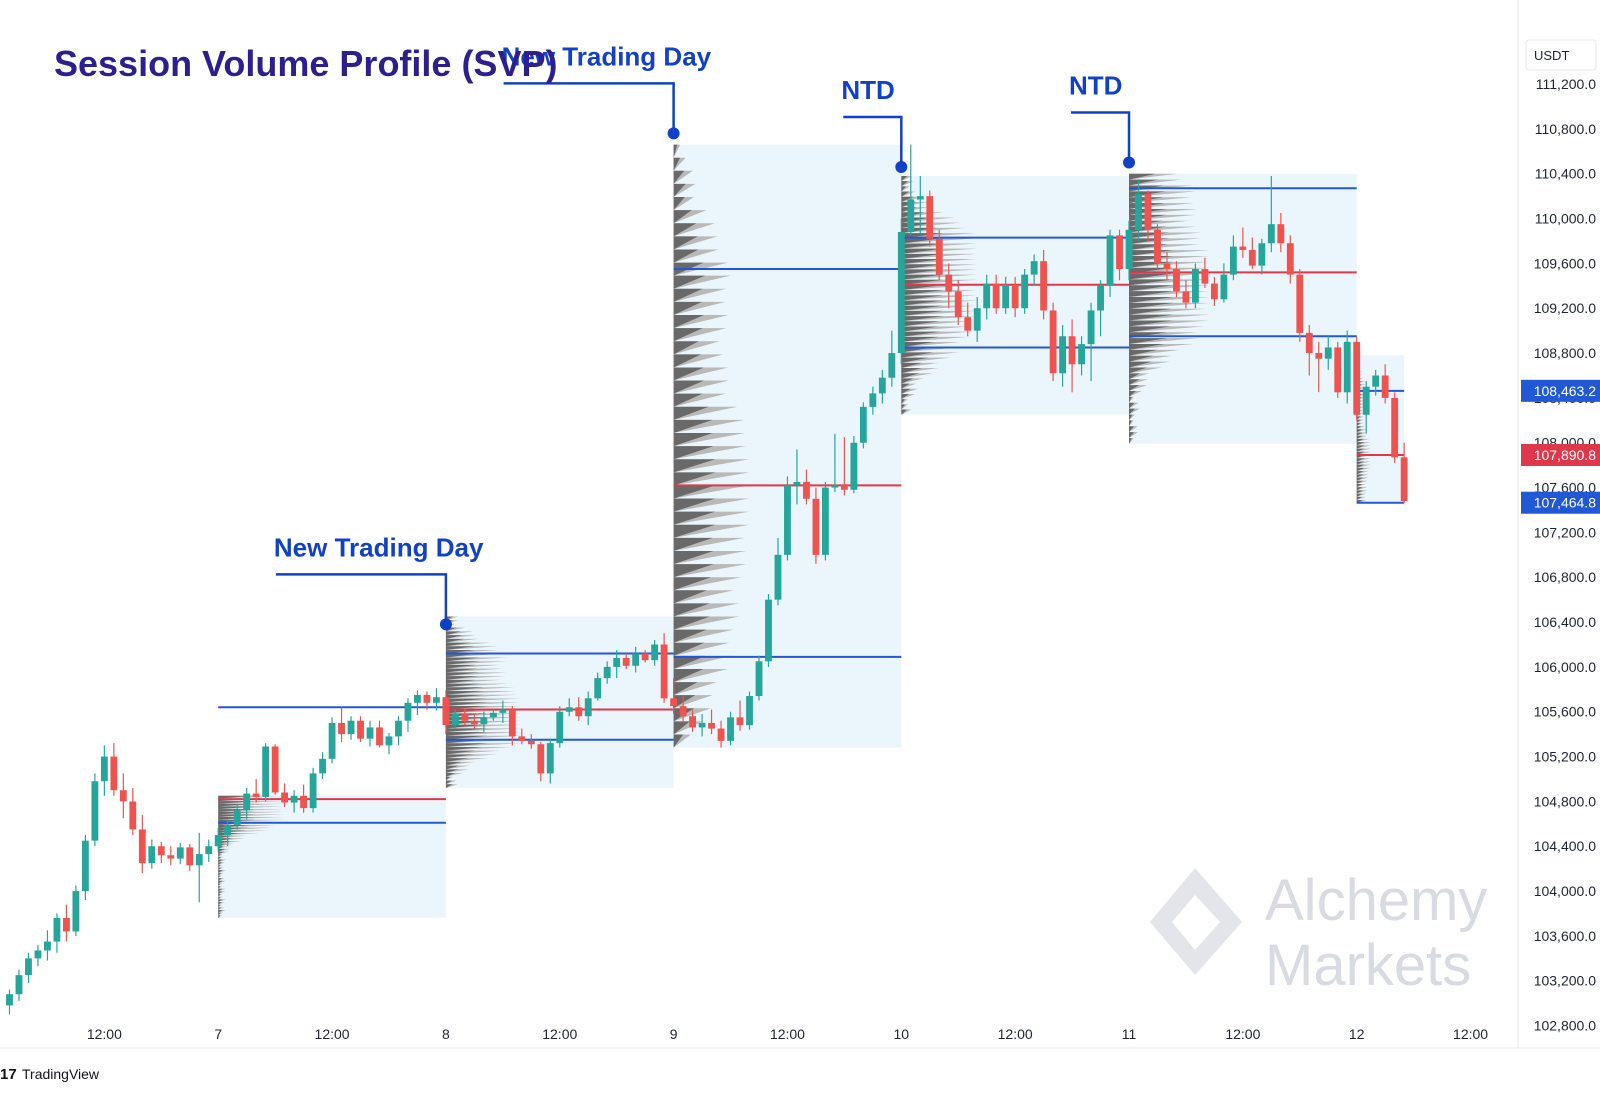 This screenshot has width=1600, height=1095. What do you see at coordinates (1565, 488) in the screenshot?
I see `y-tick-label: 107,600.0` at bounding box center [1565, 488].